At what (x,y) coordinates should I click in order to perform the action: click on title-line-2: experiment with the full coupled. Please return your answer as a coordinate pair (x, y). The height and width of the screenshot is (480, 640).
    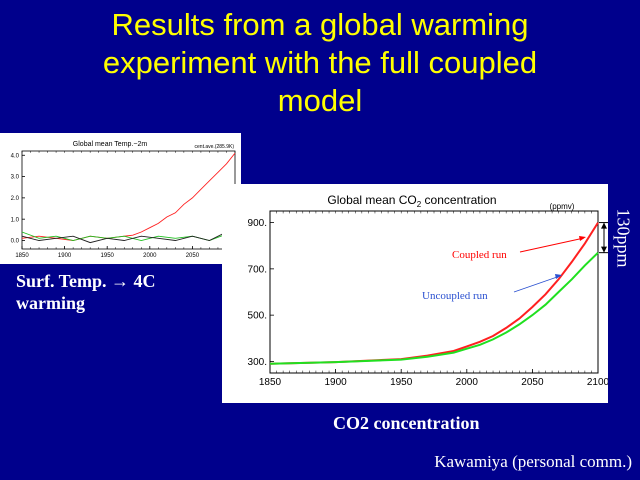
    Looking at the image, I should click on (320, 62).